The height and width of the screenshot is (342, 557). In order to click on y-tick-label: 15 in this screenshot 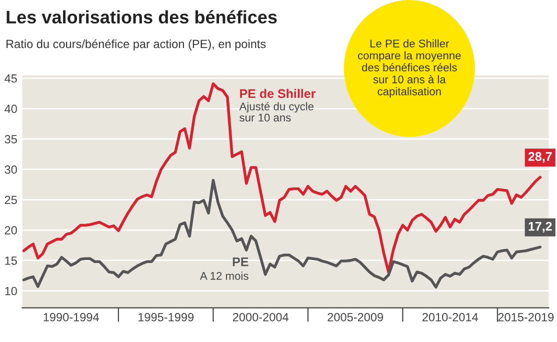, I will do `click(11, 260)`.